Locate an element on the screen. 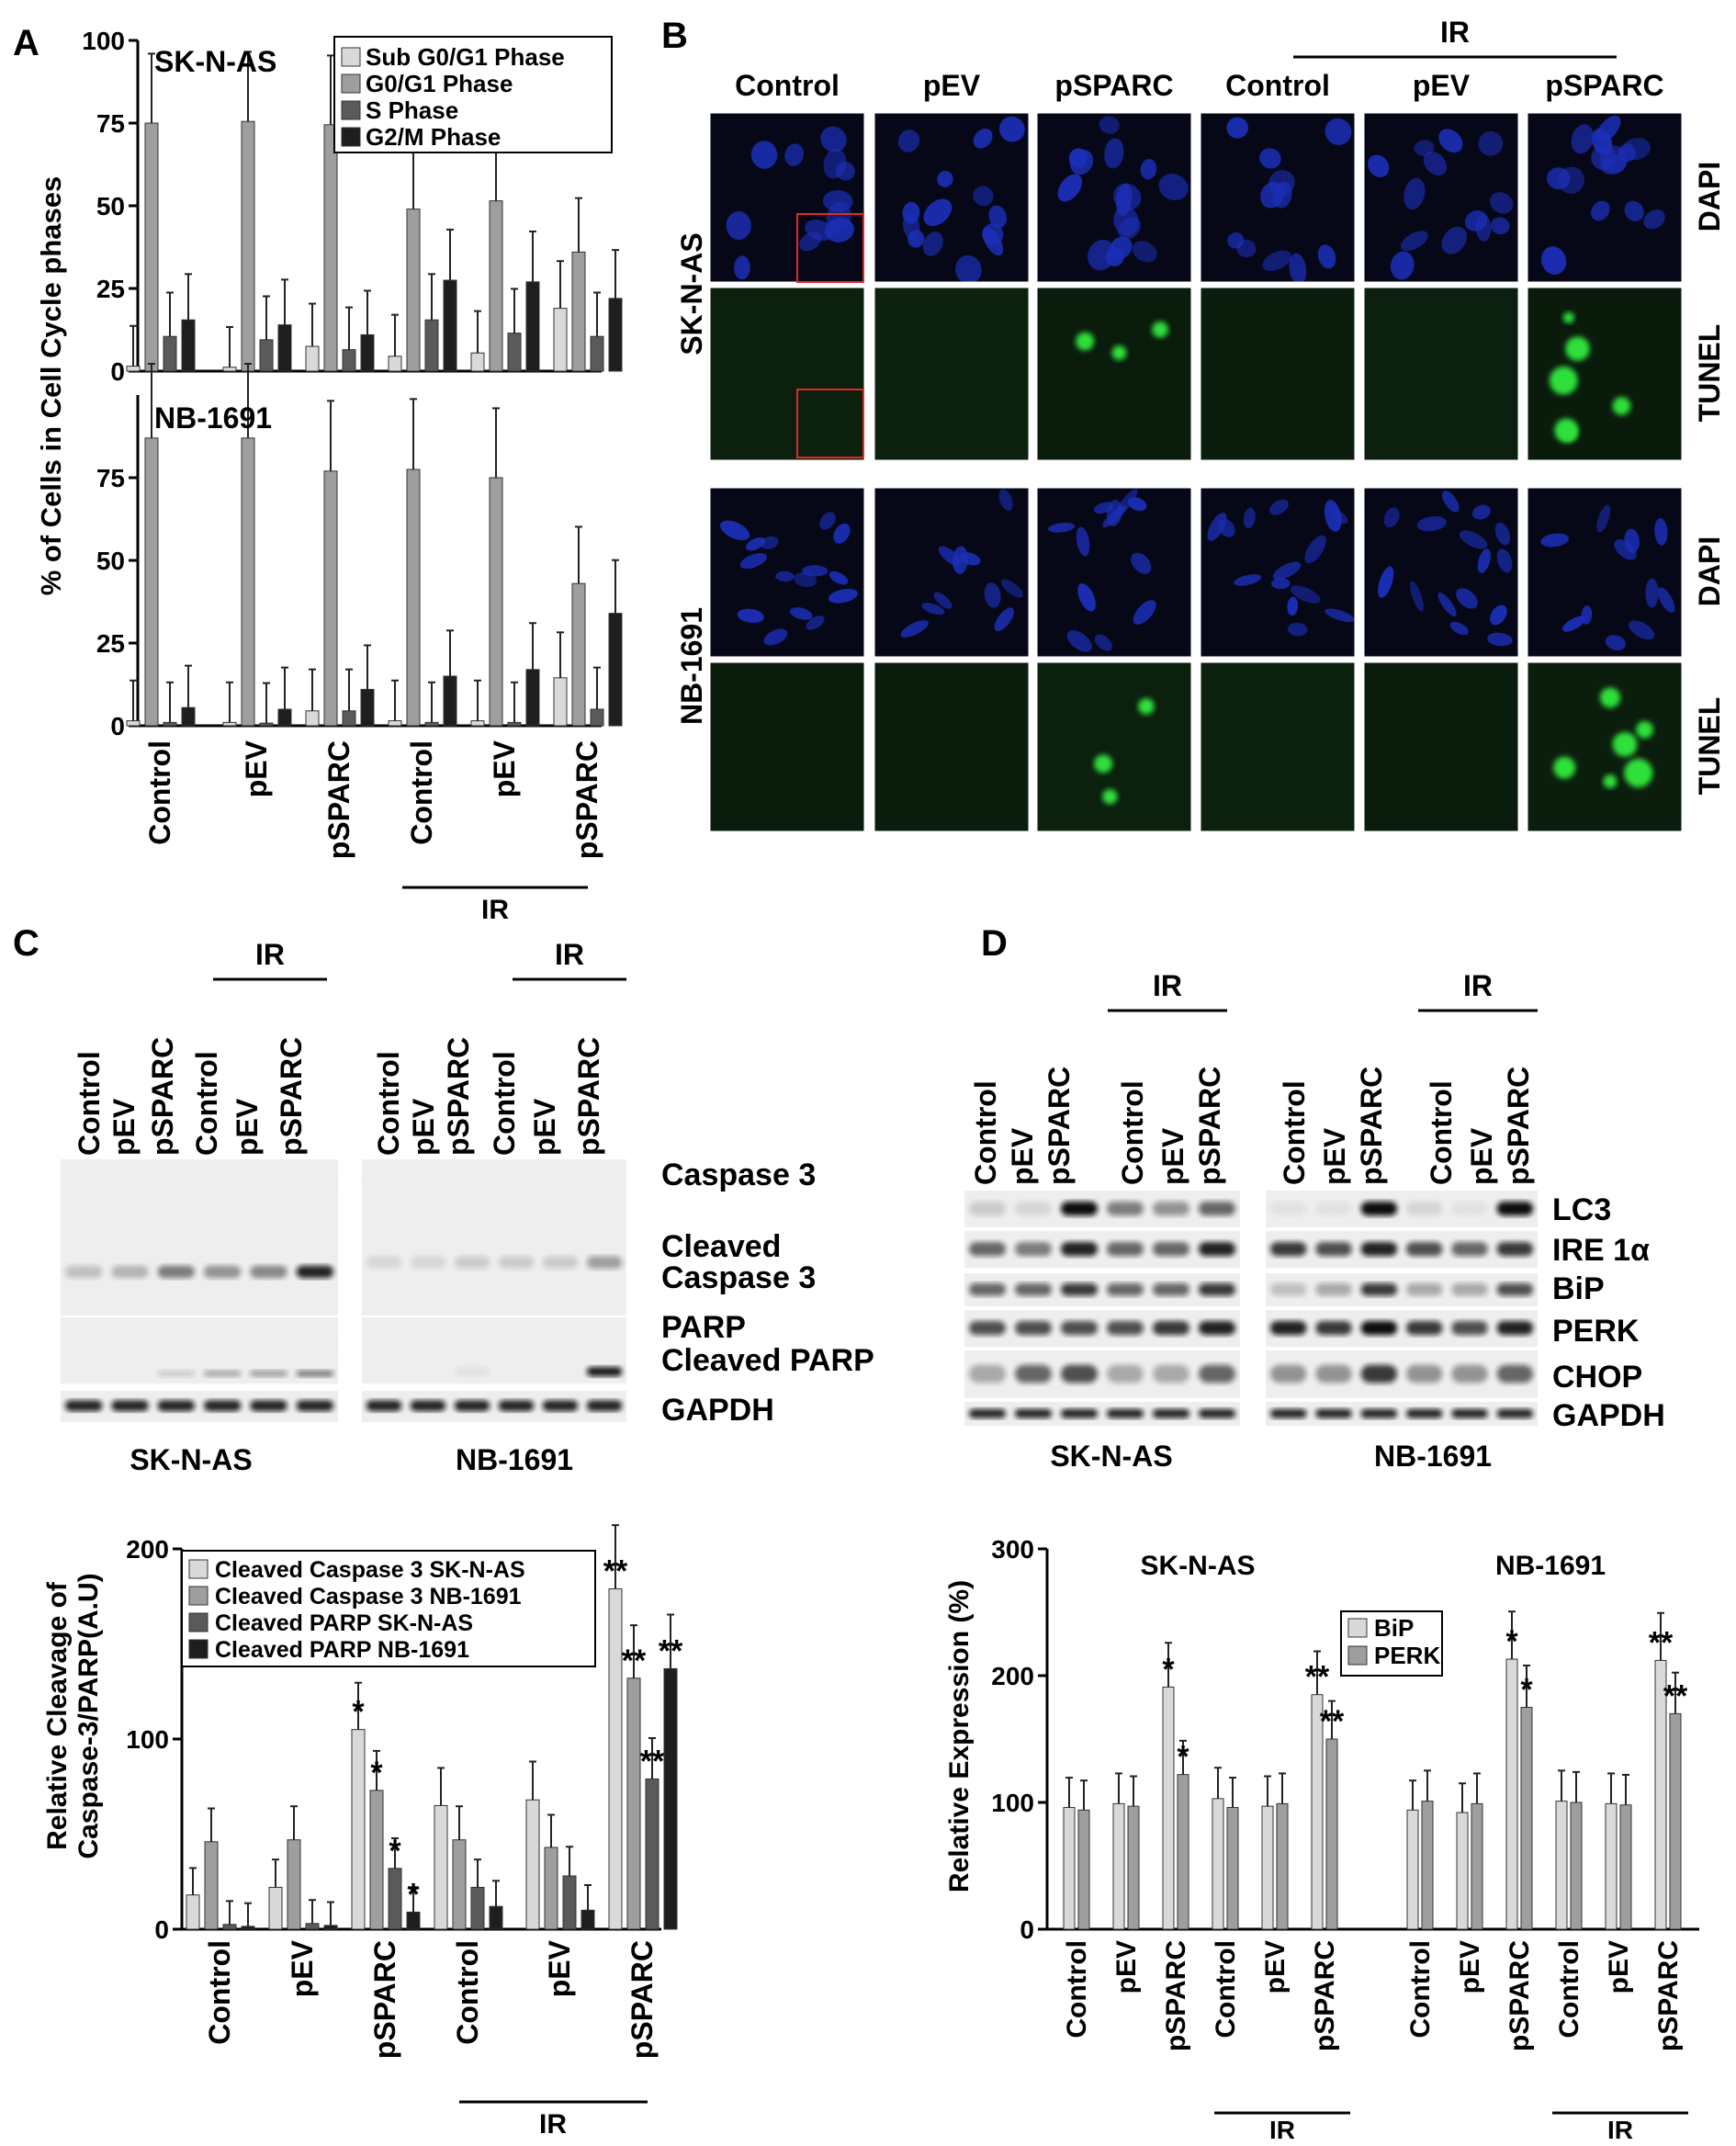  legend-label: BiP is located at coordinates (1394, 1628).